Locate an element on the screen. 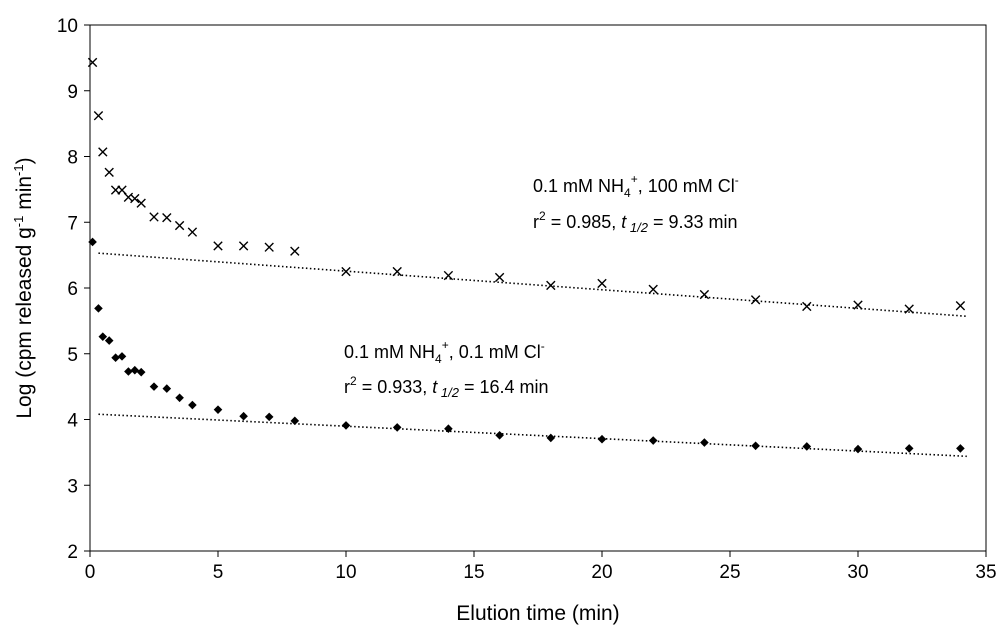 The height and width of the screenshot is (633, 1001). annotation-upper-line2: r2 = 0.985, t 1/2 = 9.33 min is located at coordinates (635, 222).